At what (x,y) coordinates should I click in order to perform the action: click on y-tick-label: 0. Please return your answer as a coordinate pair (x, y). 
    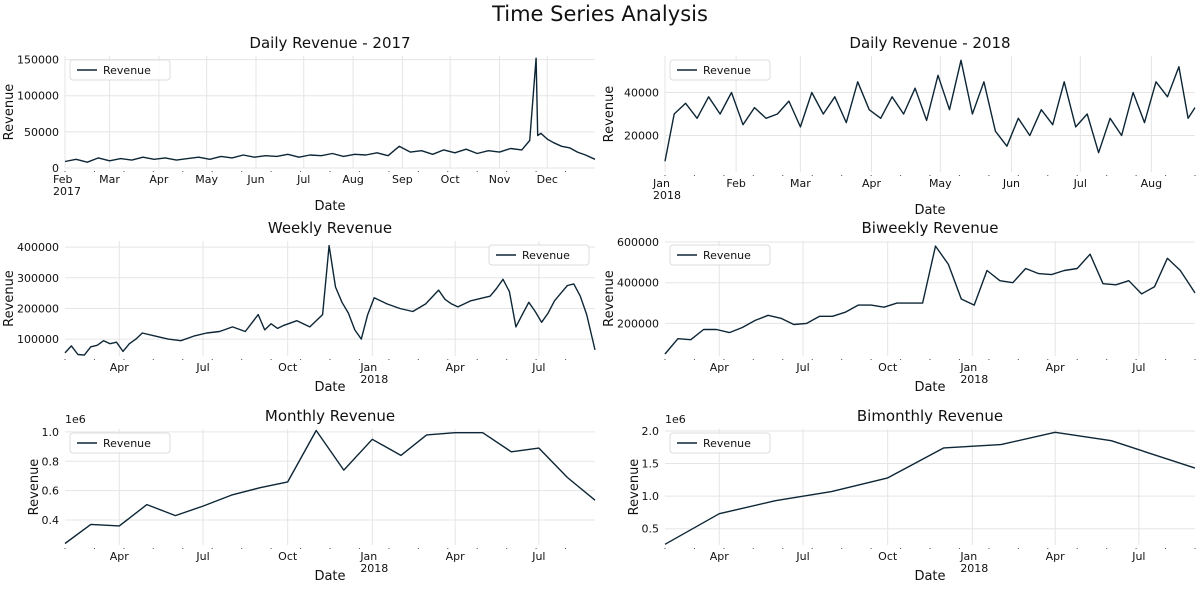
    Looking at the image, I should click on (55, 168).